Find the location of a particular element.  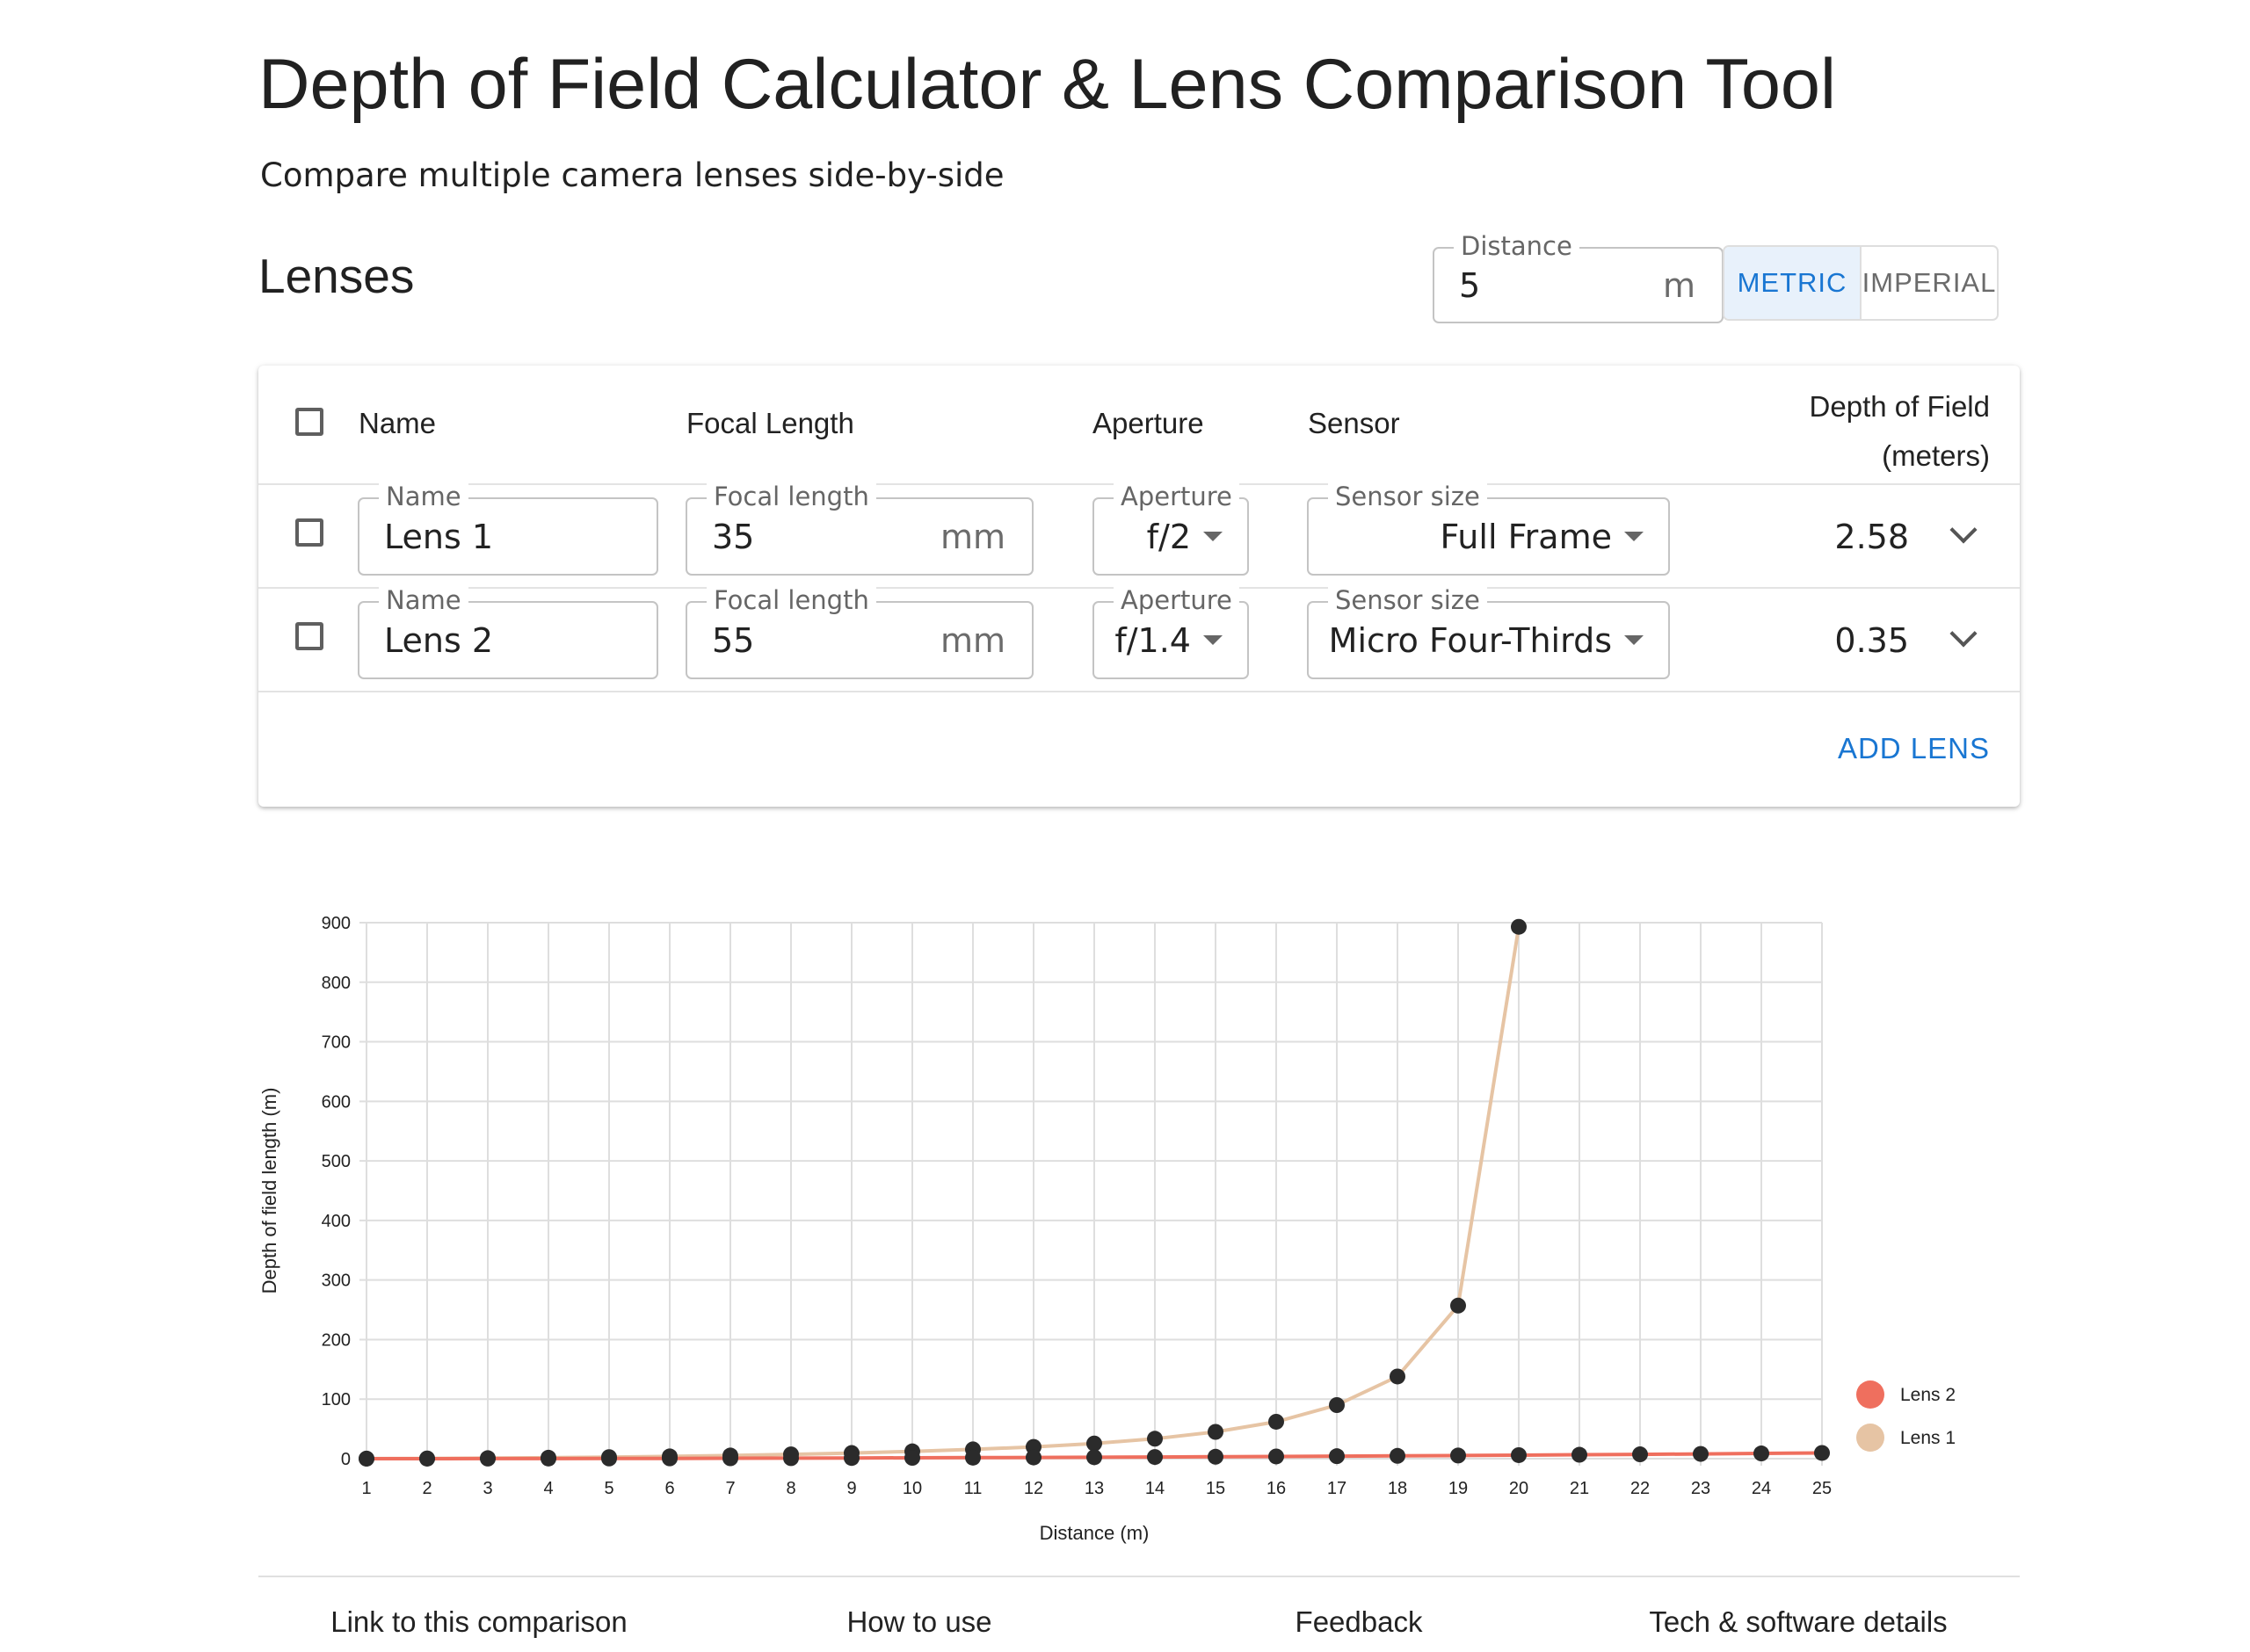

focal-length-label: Focal length is located at coordinates (791, 497).